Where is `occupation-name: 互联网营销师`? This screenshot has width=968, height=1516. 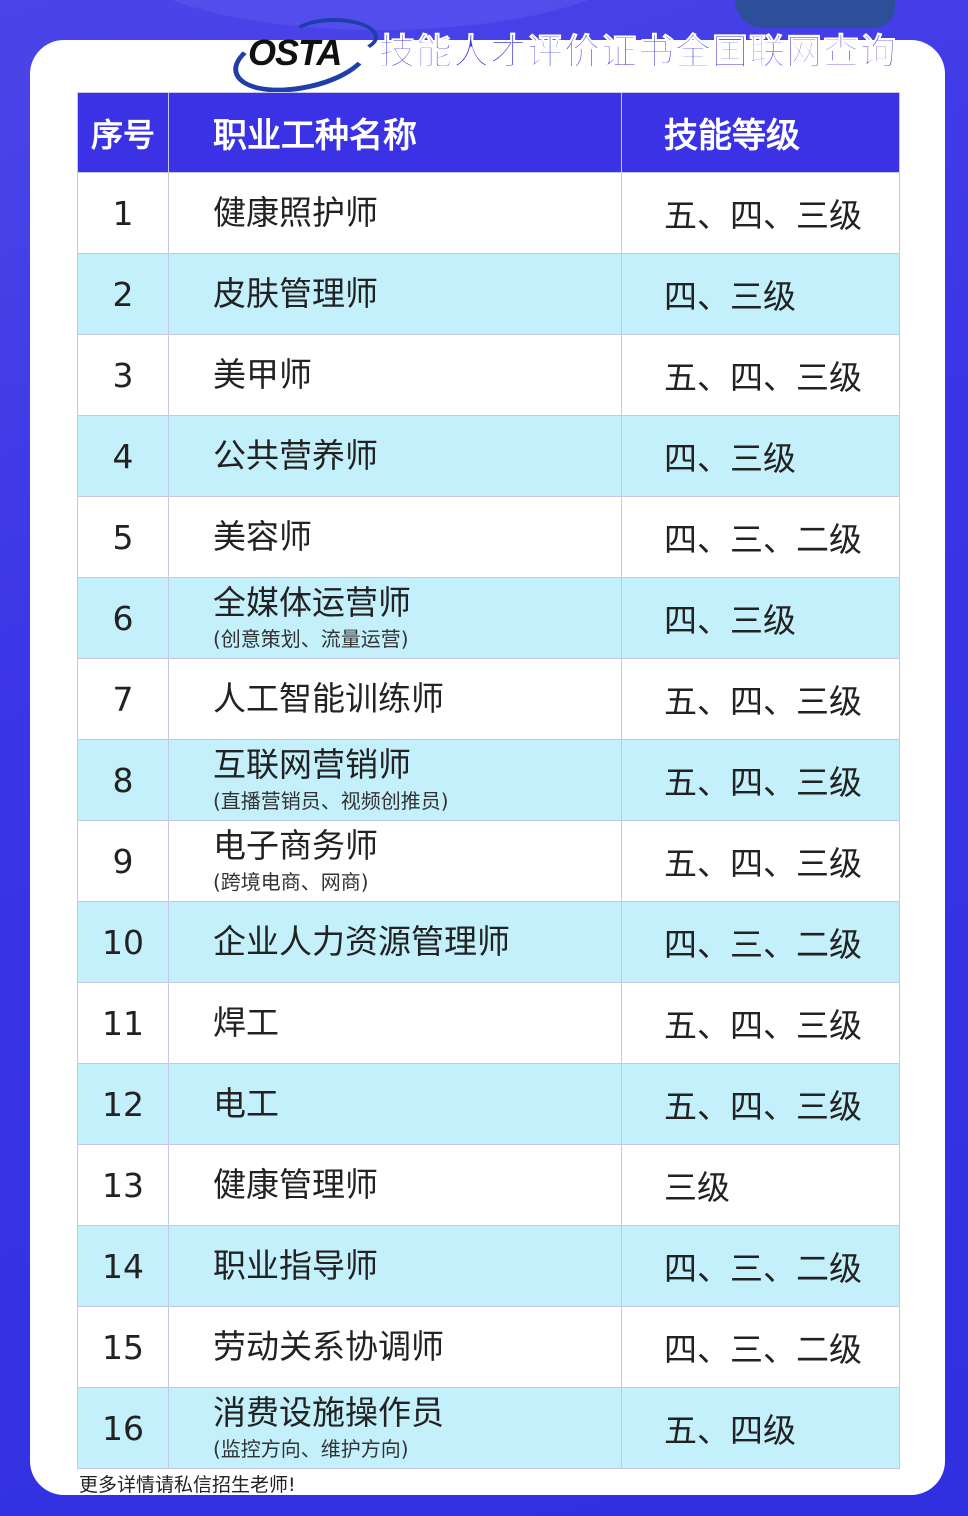 occupation-name: 互联网营销师 is located at coordinates (312, 764).